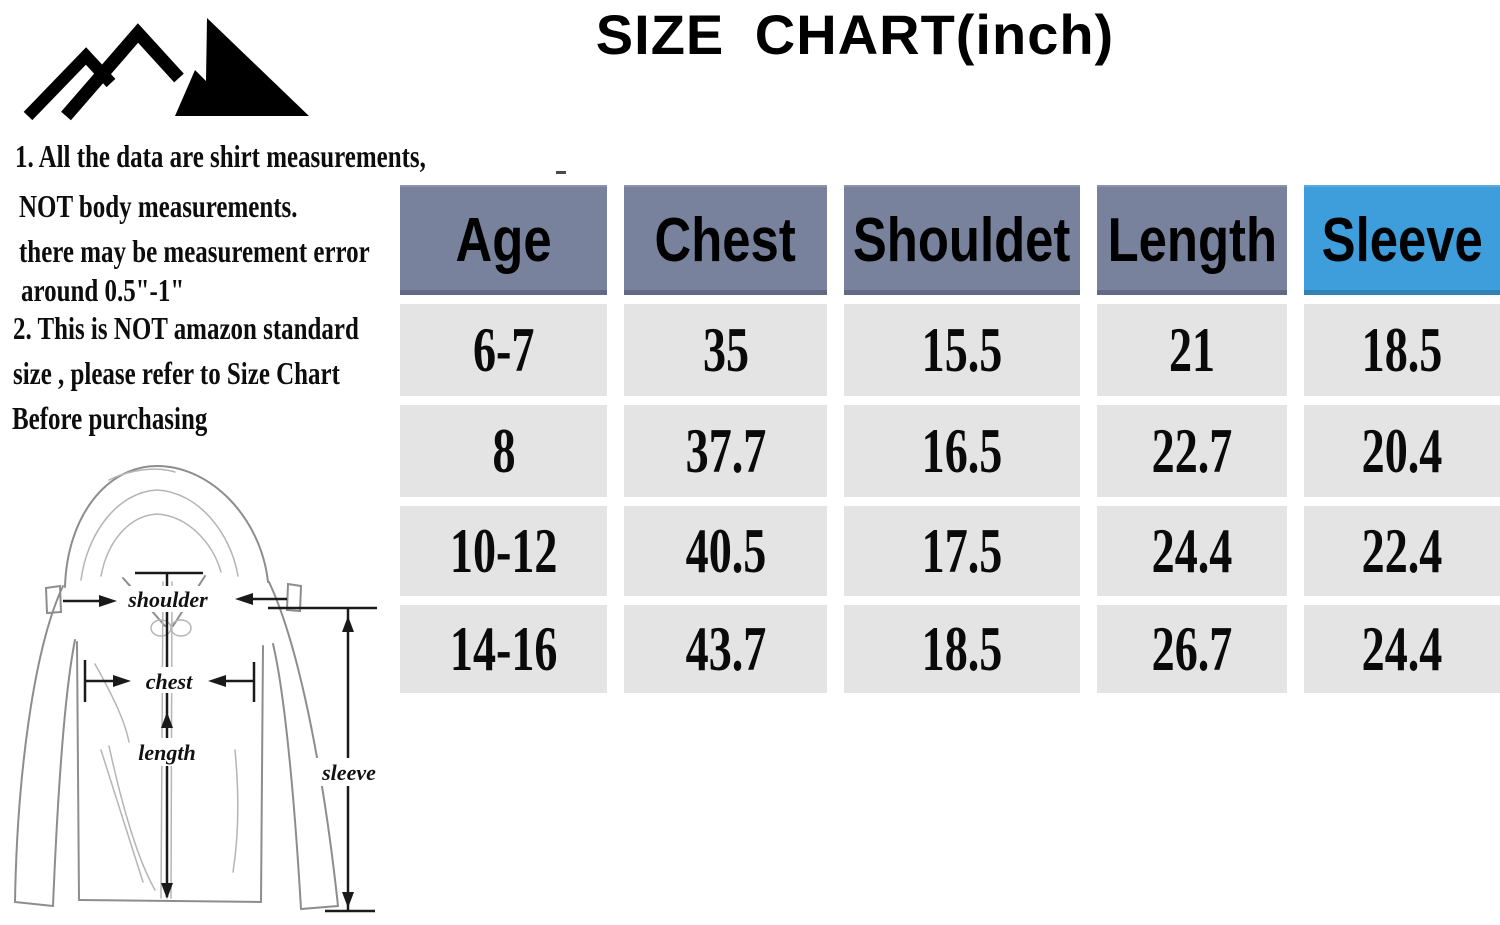 The height and width of the screenshot is (925, 1500). I want to click on cell-value: 17.5, so click(962, 550).